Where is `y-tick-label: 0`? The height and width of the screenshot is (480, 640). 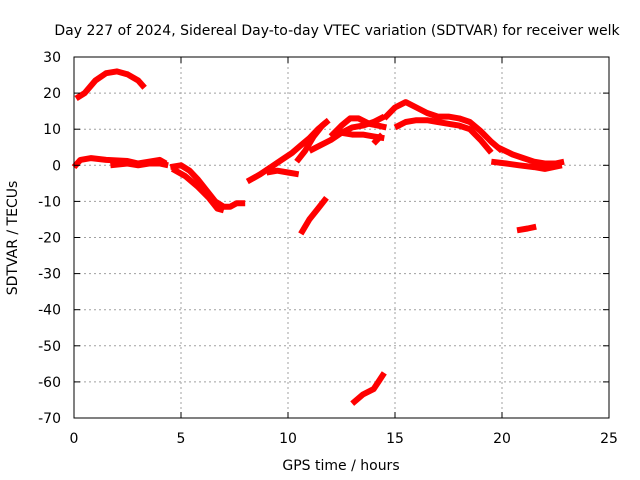
y-tick-label: 0 is located at coordinates (56, 166).